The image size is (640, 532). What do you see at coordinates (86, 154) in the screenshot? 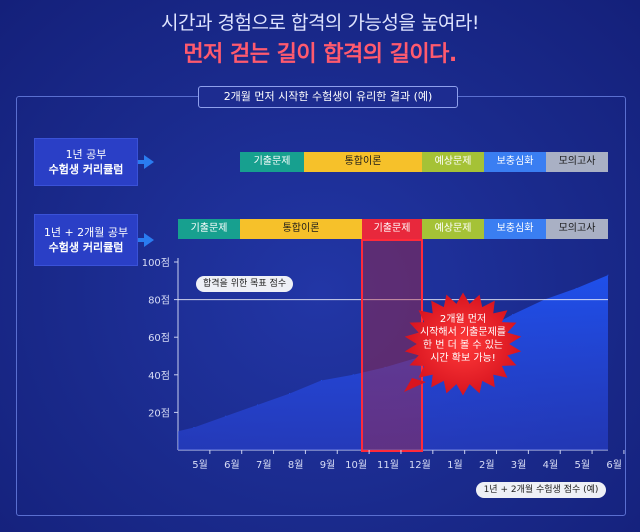
I see `label-1y-line1: 1년 공부` at bounding box center [86, 154].